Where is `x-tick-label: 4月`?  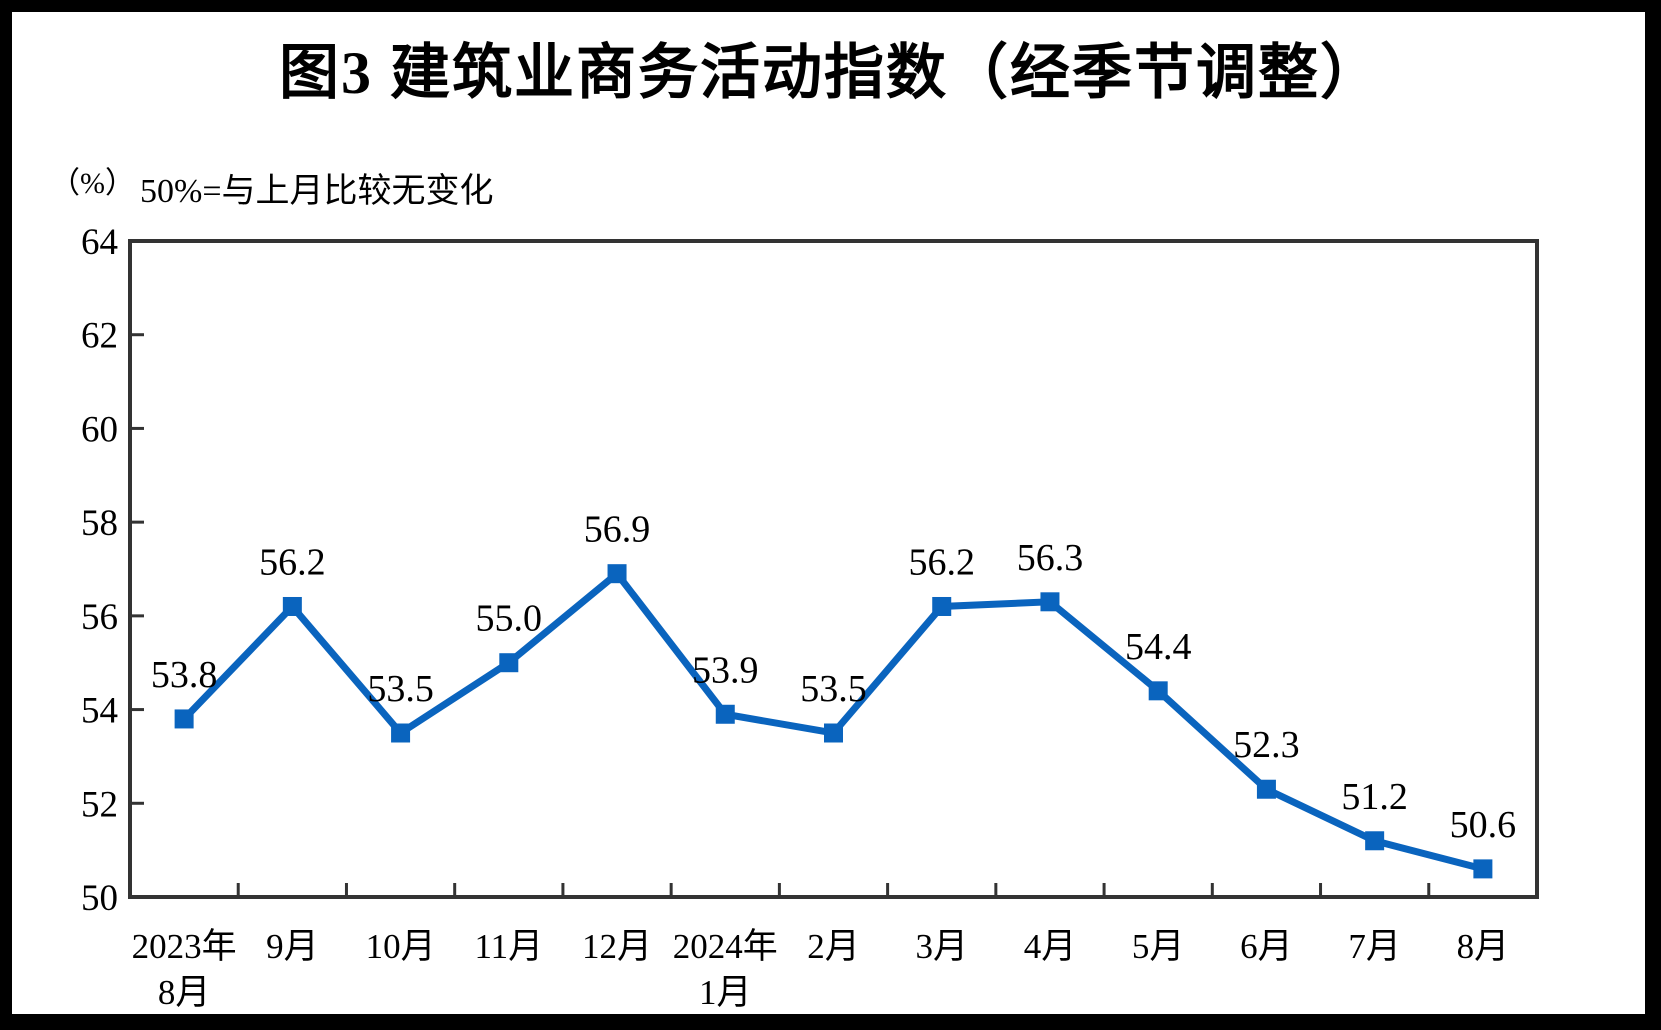
x-tick-label: 4月 is located at coordinates (1050, 946).